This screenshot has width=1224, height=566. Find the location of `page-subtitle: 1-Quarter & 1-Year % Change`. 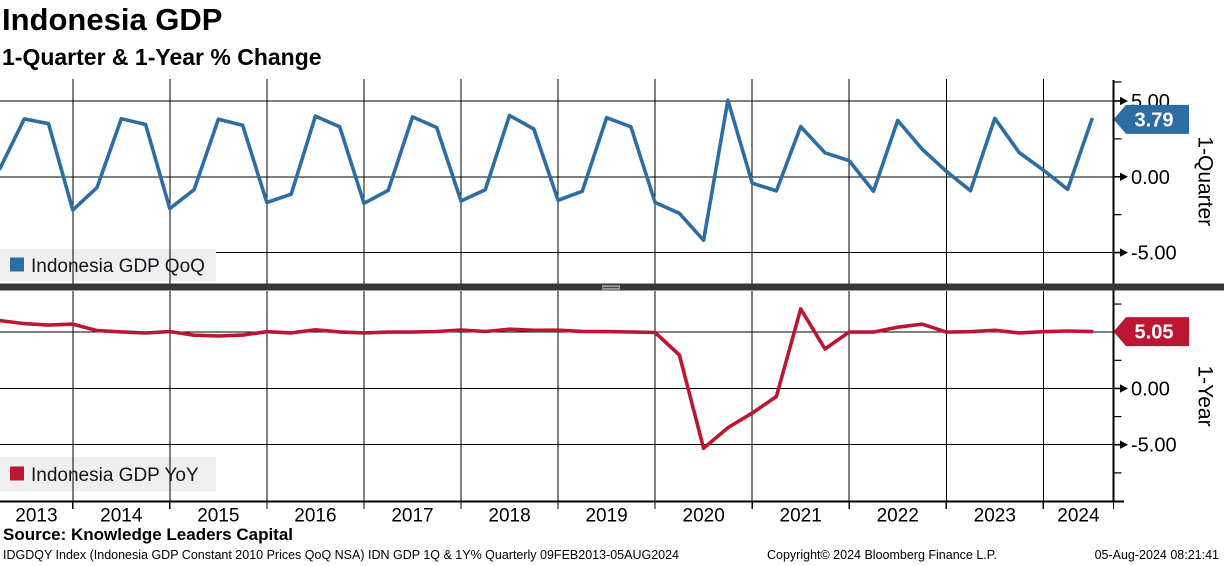

page-subtitle: 1-Quarter & 1-Year % Change is located at coordinates (162, 57).